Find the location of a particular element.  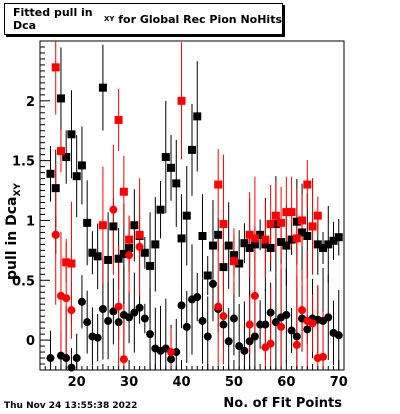

chart-title-tail: for Global Rec Pion NoHits is located at coordinates (198, 19).